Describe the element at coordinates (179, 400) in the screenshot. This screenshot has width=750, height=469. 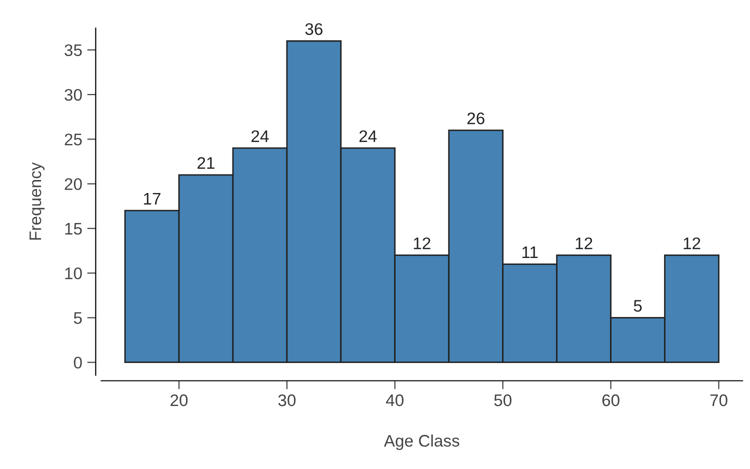
I see `x-tick-label: 20` at that location.